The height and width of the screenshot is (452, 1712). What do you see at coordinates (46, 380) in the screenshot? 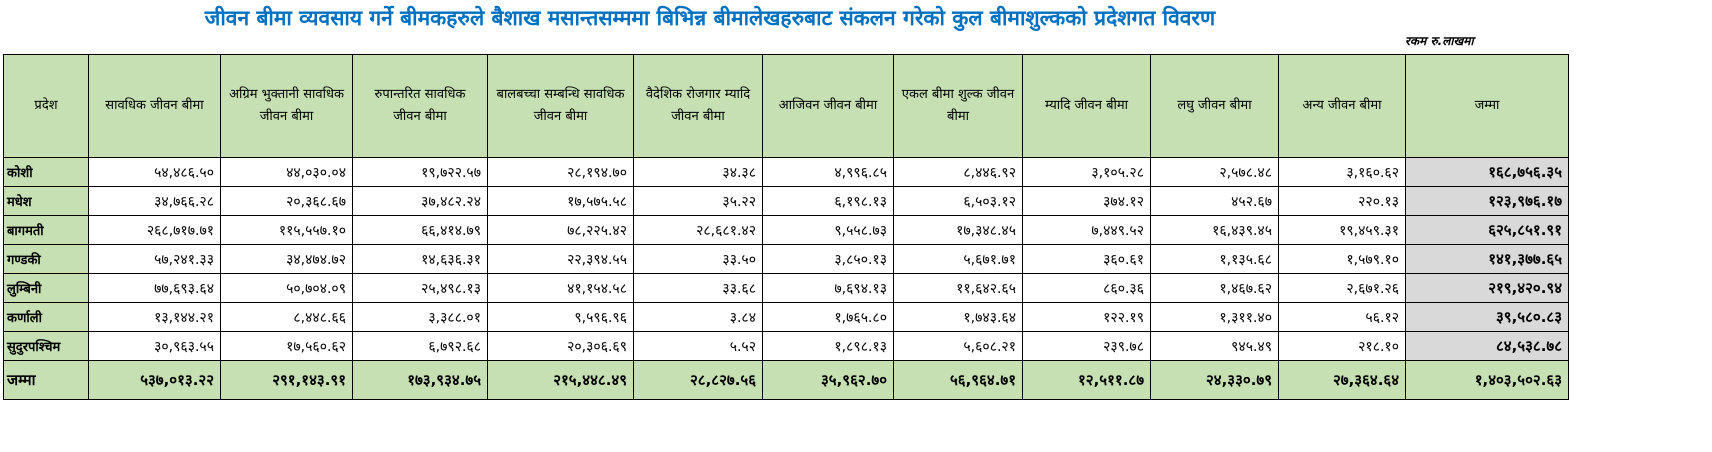
I see `row-label: जम्मा` at bounding box center [46, 380].